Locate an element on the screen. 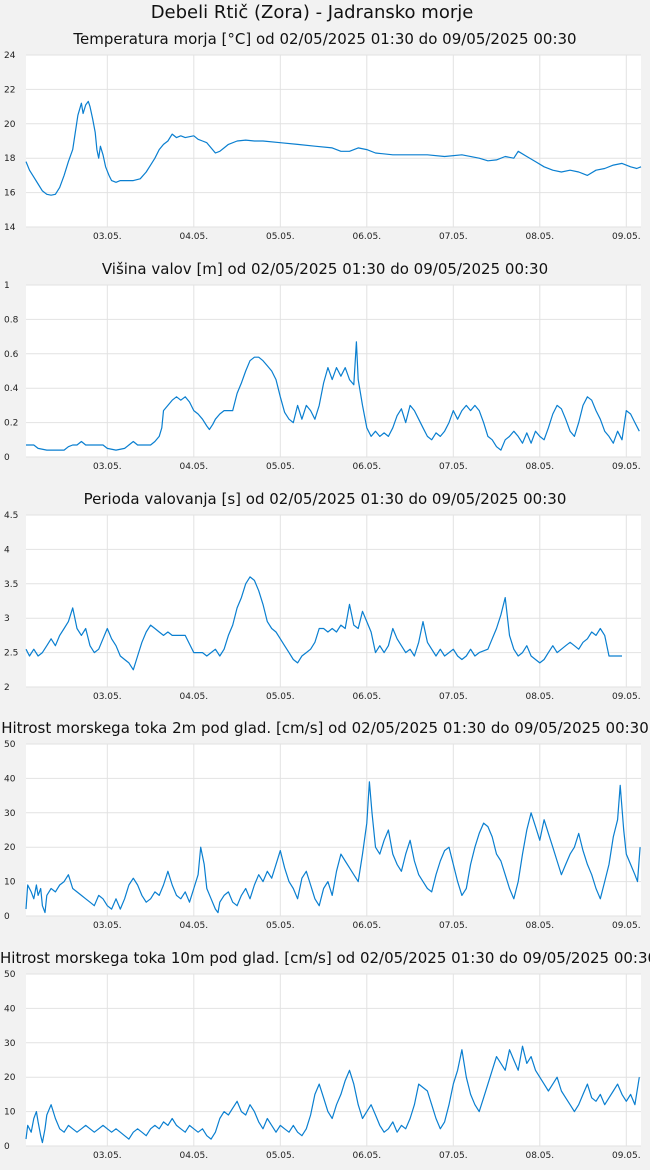  y-tick-label: 3.5 is located at coordinates (11, 585).